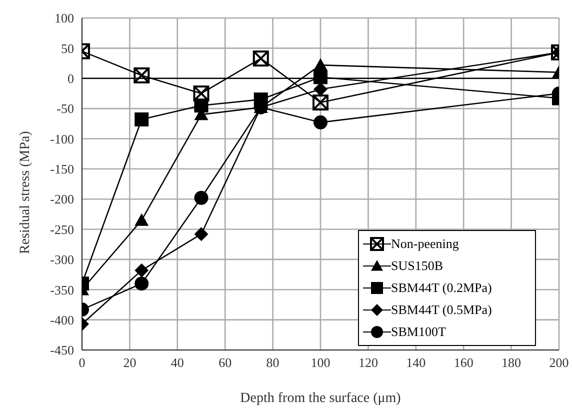 The image size is (573, 408). What do you see at coordinates (62, 260) in the screenshot?
I see `y-tick-label: -300` at bounding box center [62, 260].